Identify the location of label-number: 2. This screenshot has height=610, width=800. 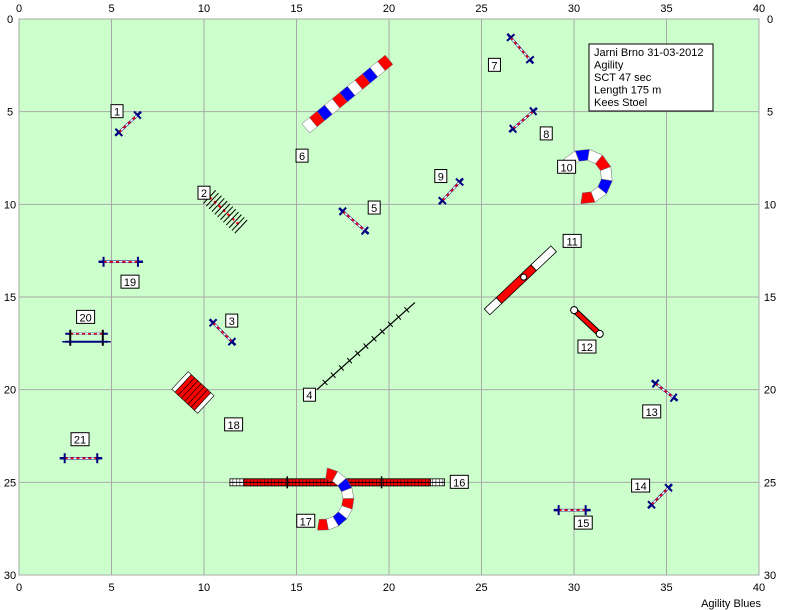
(204, 194).